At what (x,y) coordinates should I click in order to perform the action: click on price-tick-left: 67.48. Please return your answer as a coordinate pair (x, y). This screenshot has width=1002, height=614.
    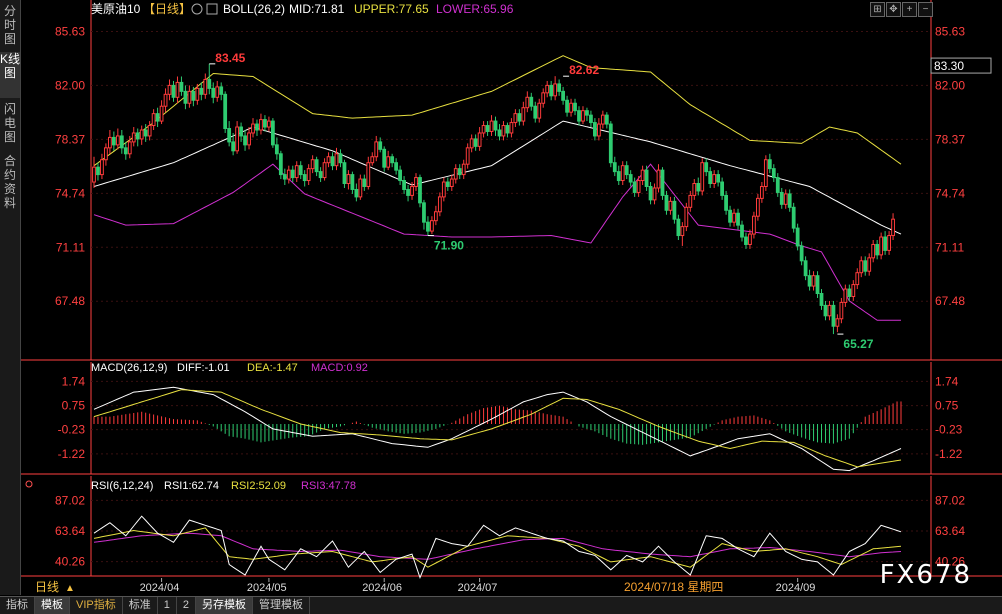
    Looking at the image, I should click on (70, 301).